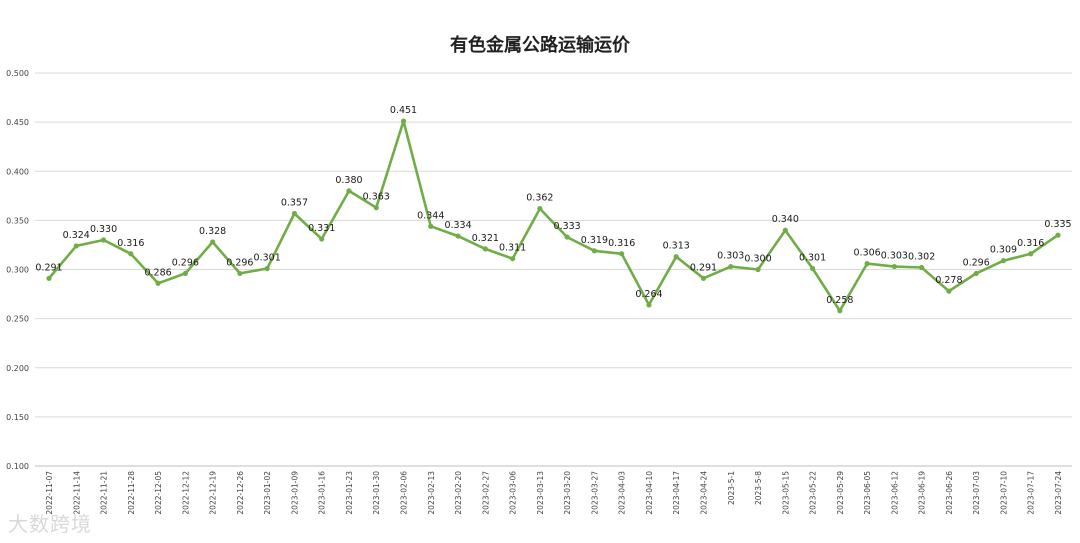 This screenshot has height=543, width=1080. I want to click on data-label: 0.335, so click(1057, 224).